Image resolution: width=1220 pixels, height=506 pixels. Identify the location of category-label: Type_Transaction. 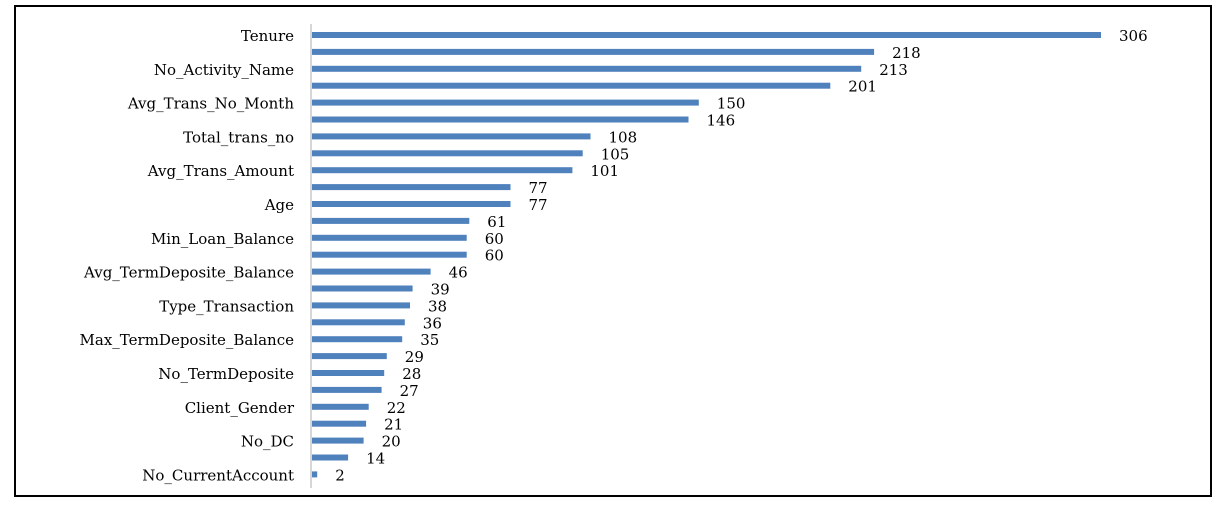
(226, 306).